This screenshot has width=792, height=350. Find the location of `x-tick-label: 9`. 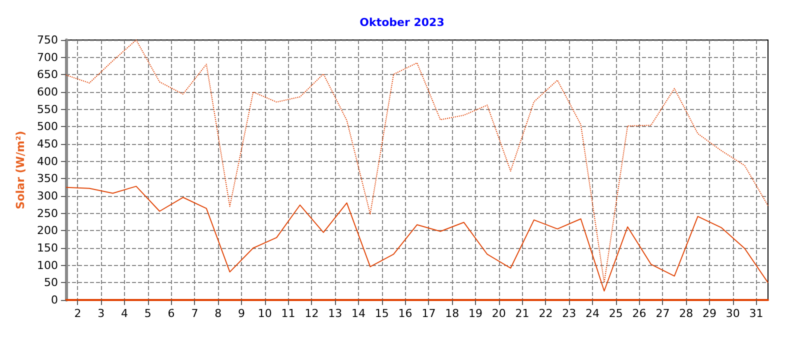

x-tick-label: 9 is located at coordinates (241, 313).